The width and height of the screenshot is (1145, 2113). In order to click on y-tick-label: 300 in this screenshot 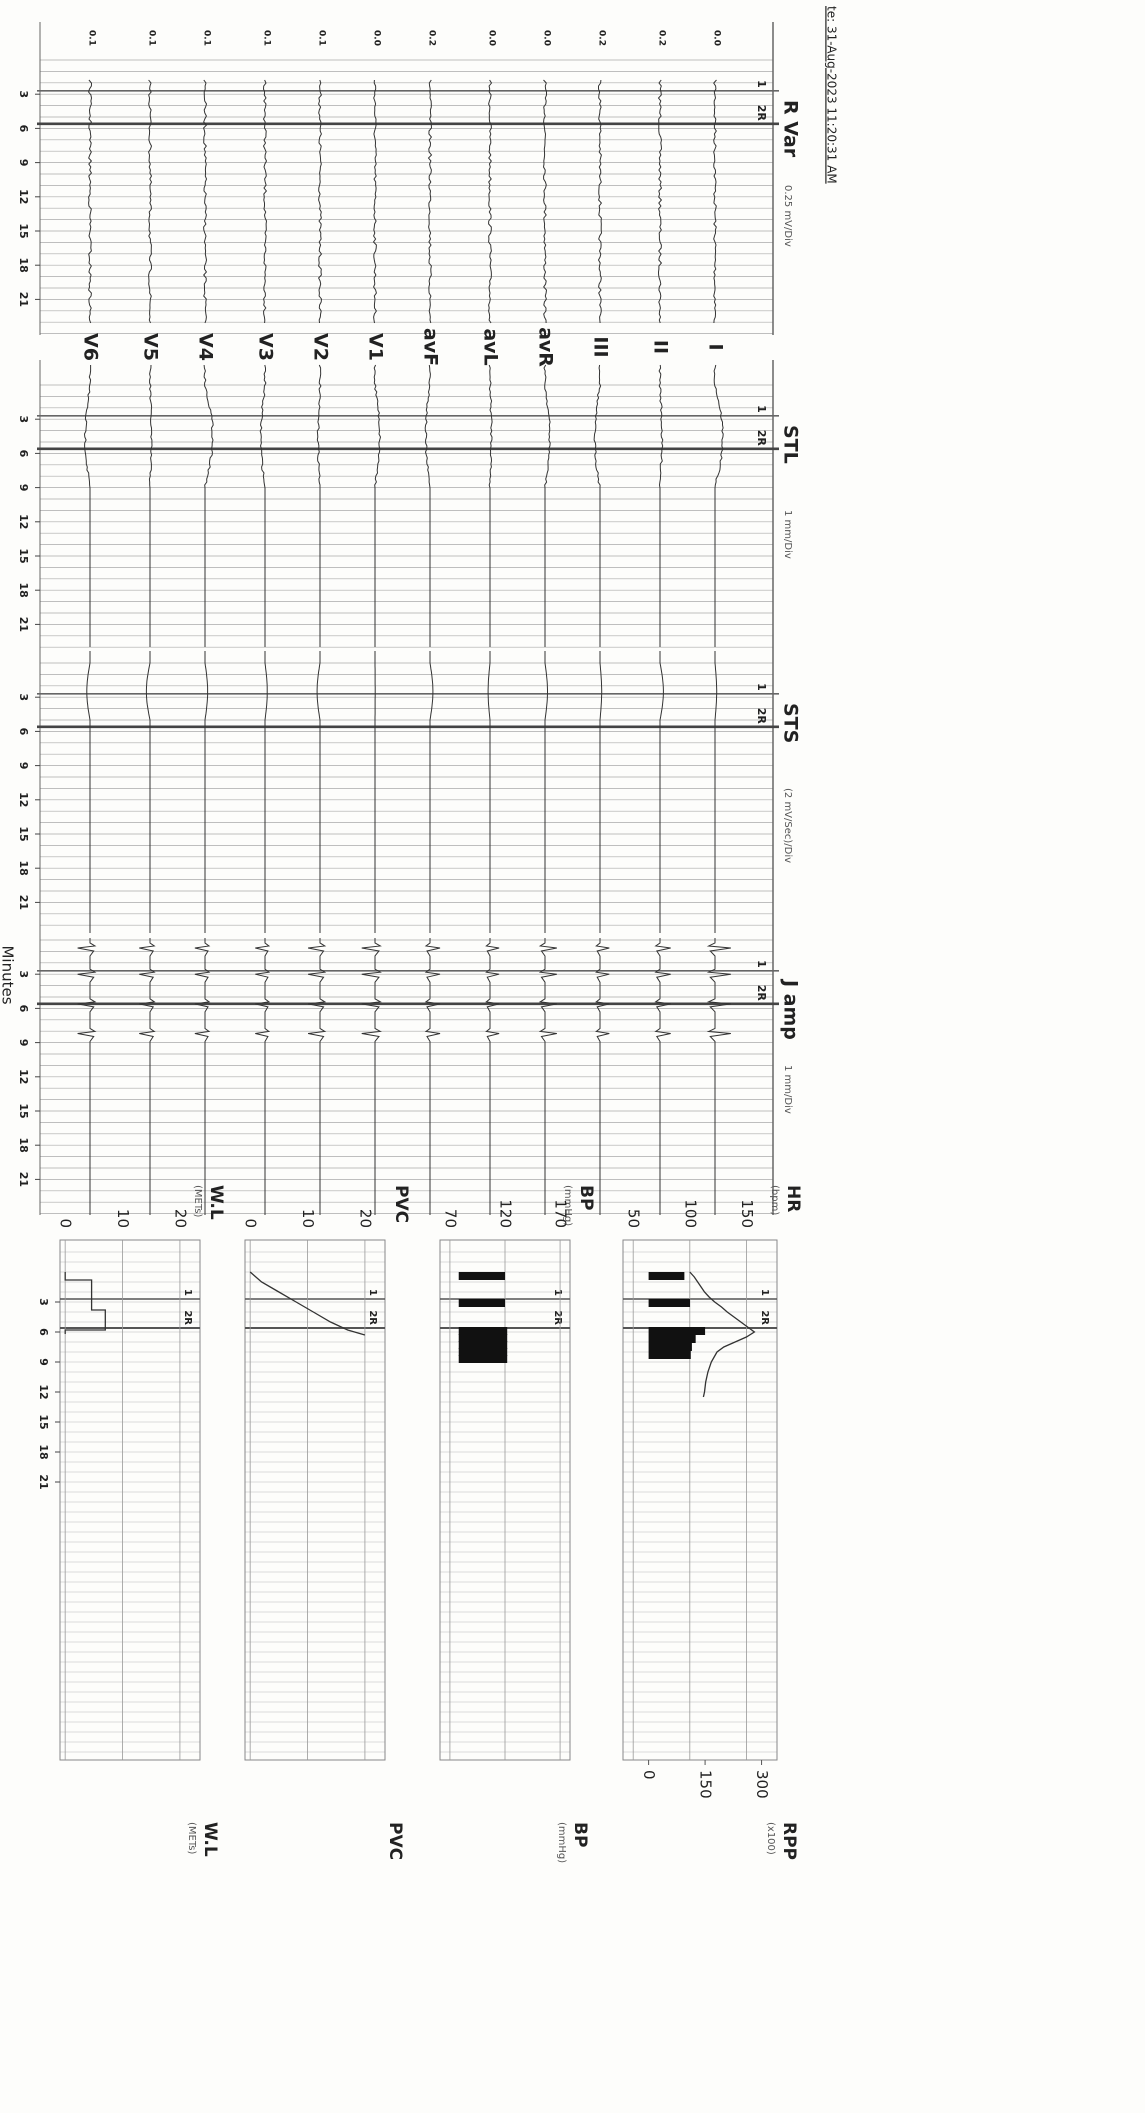, I will do `click(762, 1784)`.